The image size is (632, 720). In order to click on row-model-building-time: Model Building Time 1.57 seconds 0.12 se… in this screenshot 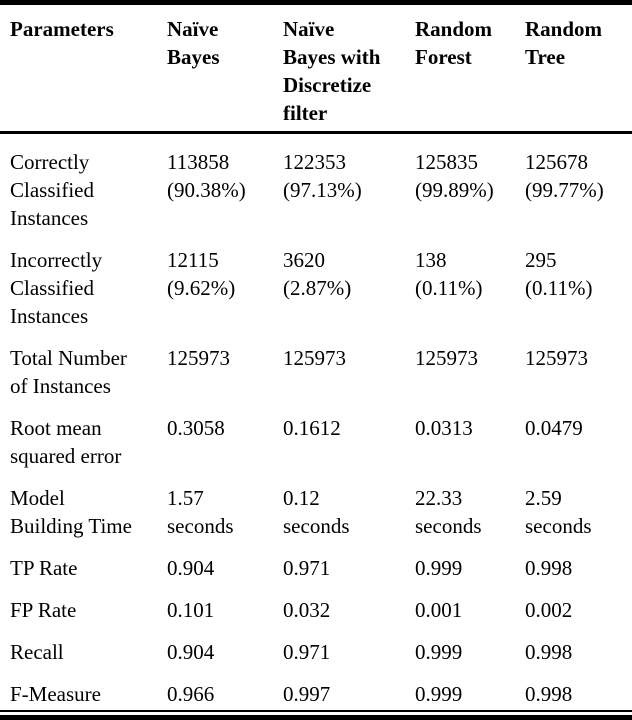, I will do `click(316, 505)`.